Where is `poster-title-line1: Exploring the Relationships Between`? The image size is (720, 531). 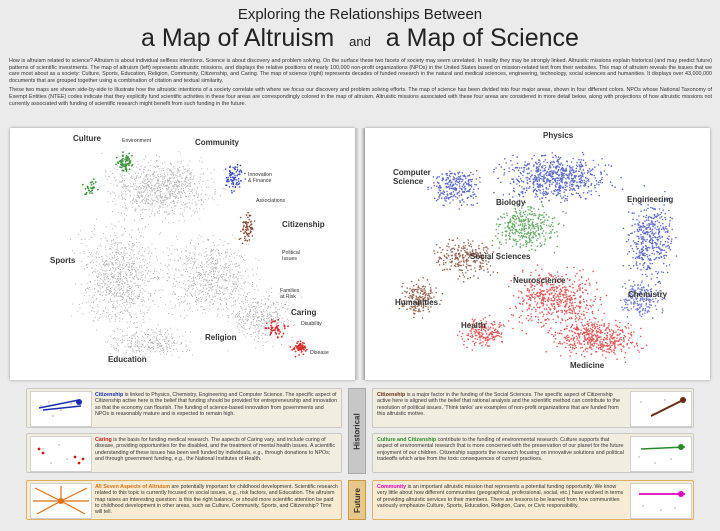
poster-title-line1: Exploring the Relationships Between is located at coordinates (360, 14).